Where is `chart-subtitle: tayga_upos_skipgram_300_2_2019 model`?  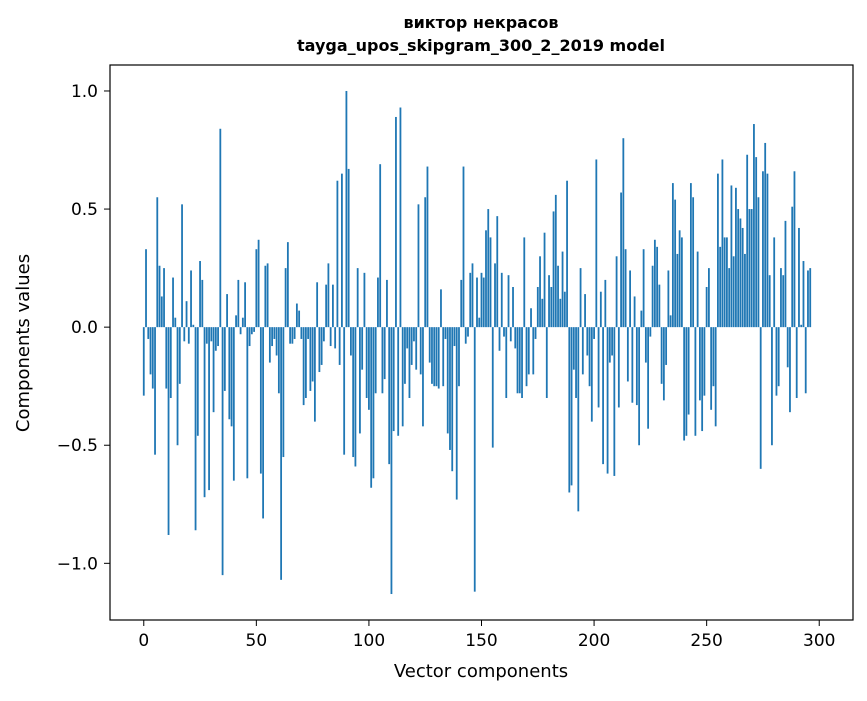
chart-subtitle: tayga_upos_skipgram_300_2_2019 model is located at coordinates (481, 45).